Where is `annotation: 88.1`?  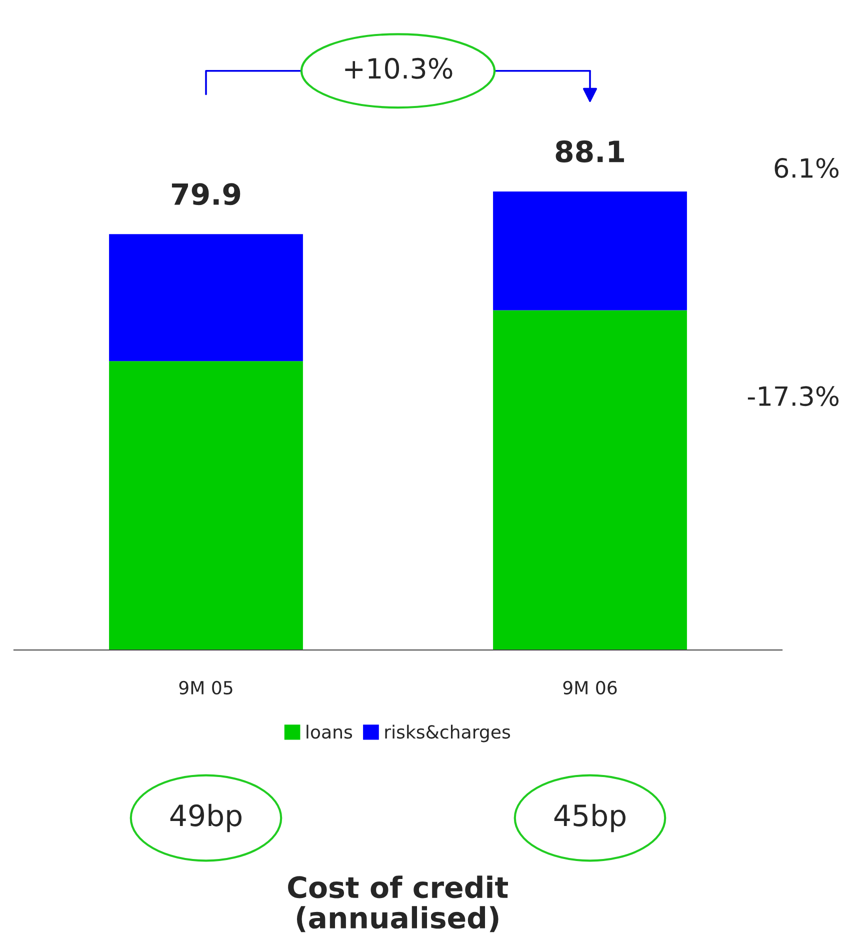 annotation: 88.1 is located at coordinates (590, 151).